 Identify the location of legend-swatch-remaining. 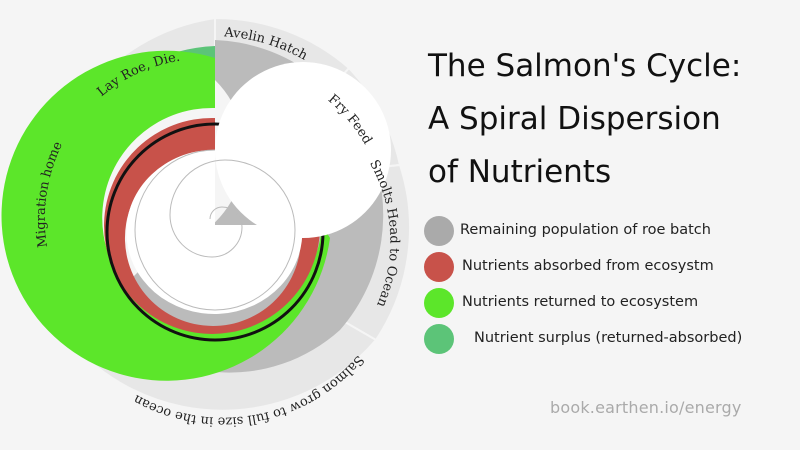
(439, 231).